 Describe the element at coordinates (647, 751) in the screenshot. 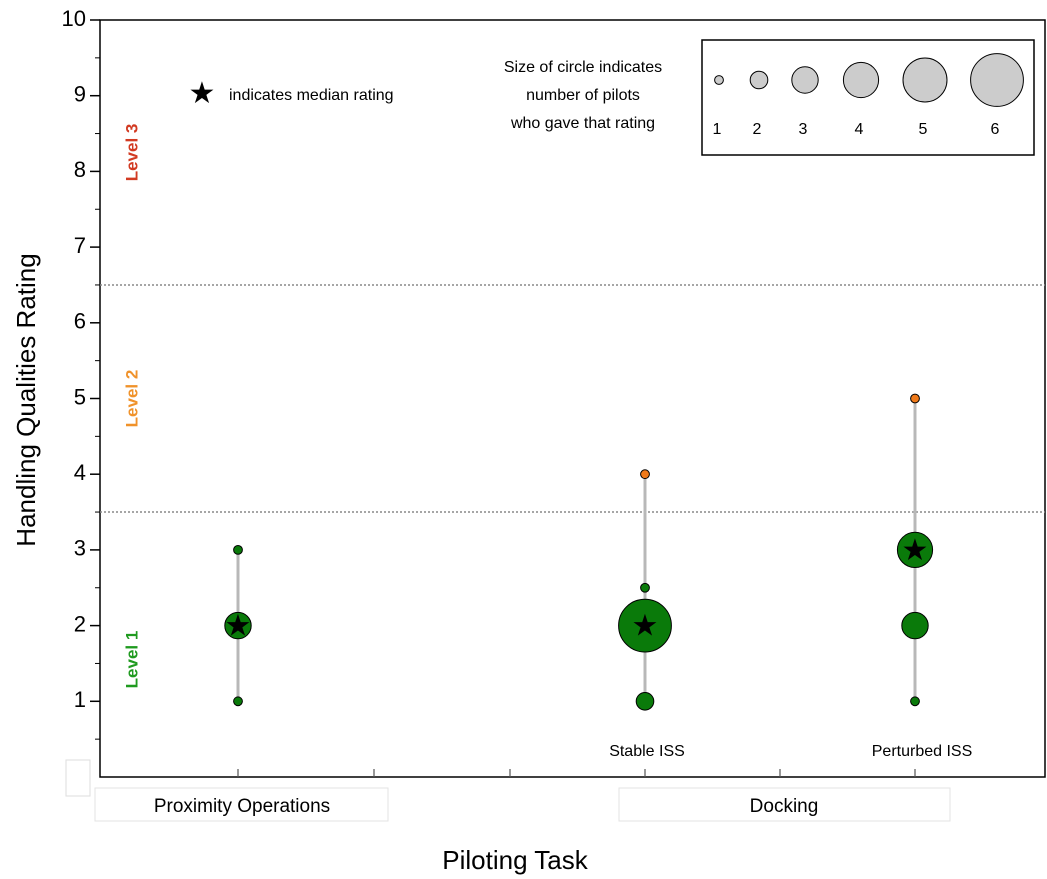

I see `subcategory-label-stable-iss: Stable ISS` at that location.